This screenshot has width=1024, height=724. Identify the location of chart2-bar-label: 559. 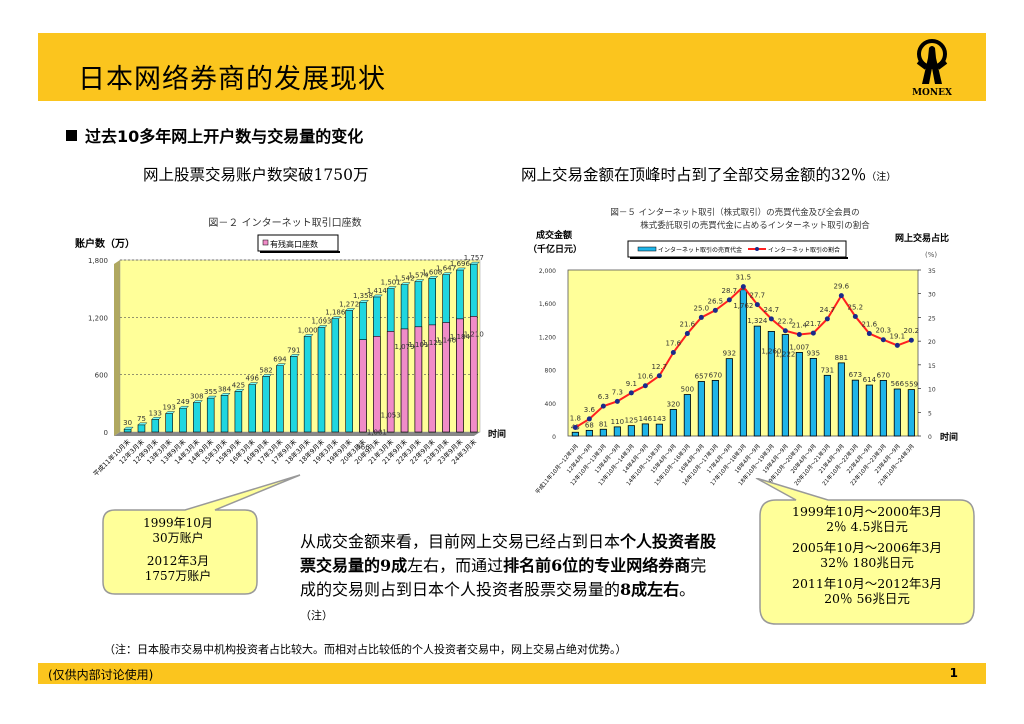
(911, 385).